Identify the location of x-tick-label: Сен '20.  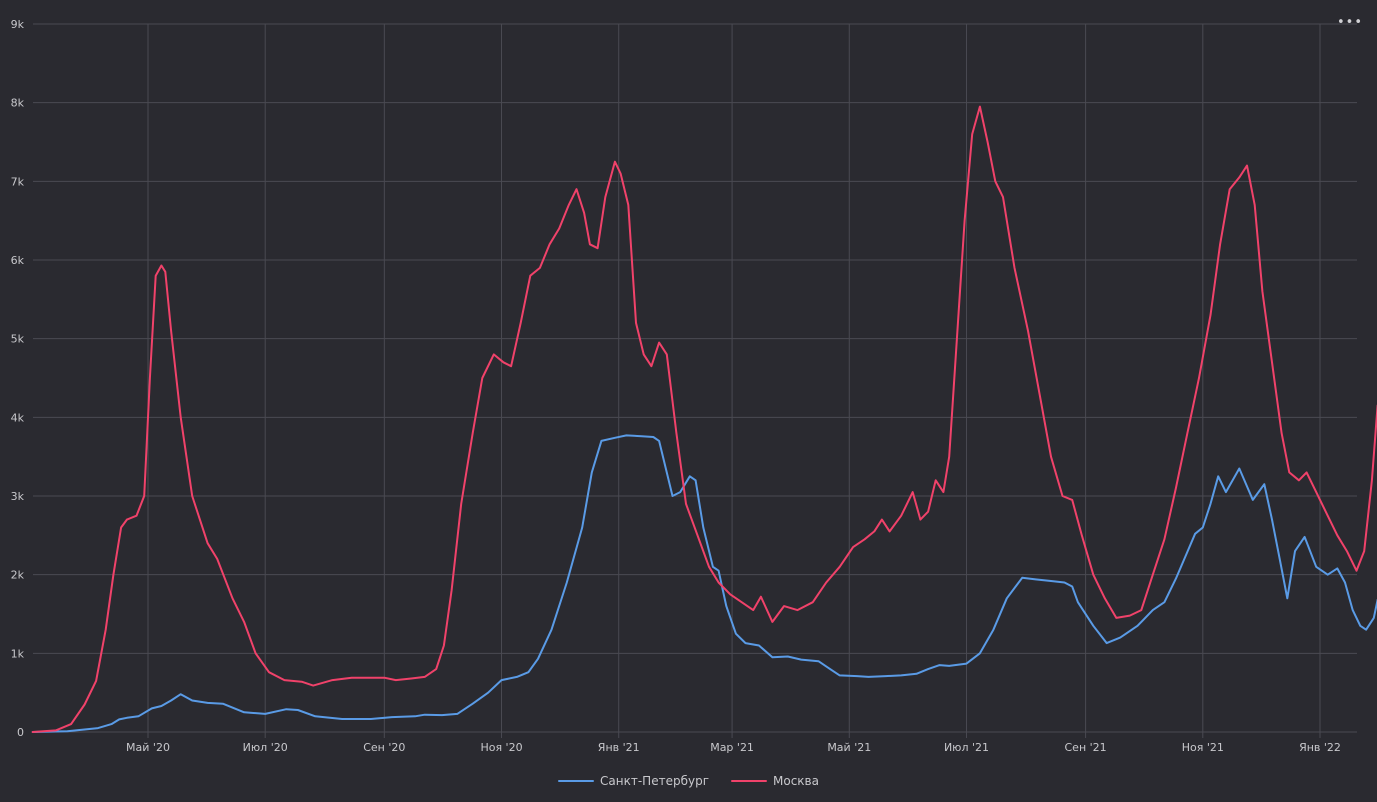
(384, 747).